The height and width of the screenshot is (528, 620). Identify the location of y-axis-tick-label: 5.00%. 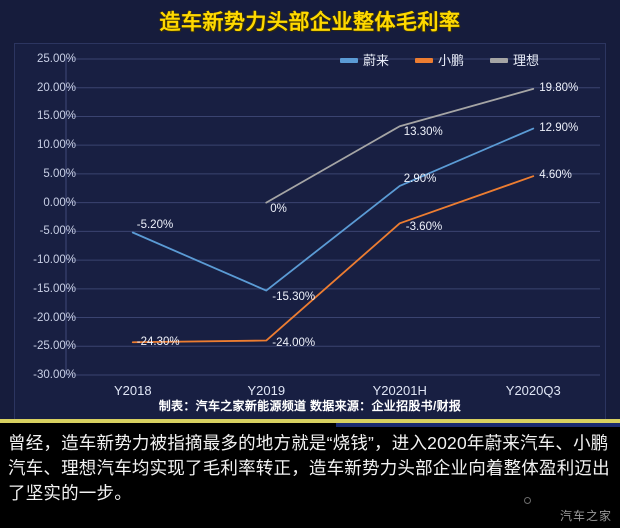
(59, 173).